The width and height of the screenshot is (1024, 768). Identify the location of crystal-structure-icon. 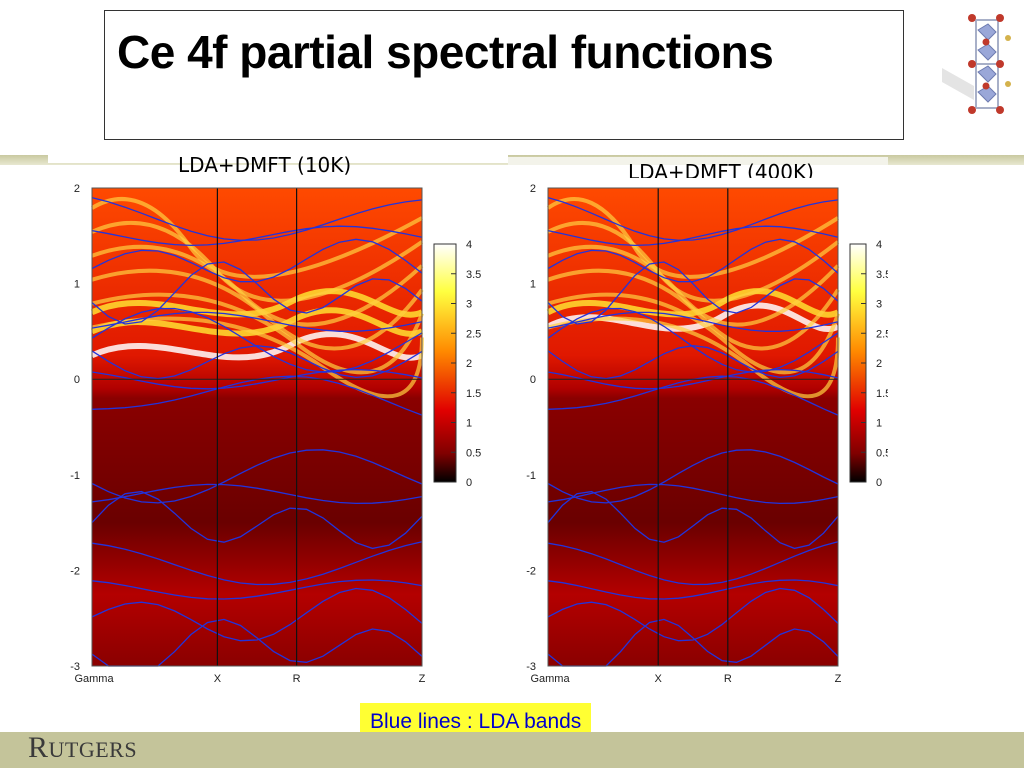
(976, 64).